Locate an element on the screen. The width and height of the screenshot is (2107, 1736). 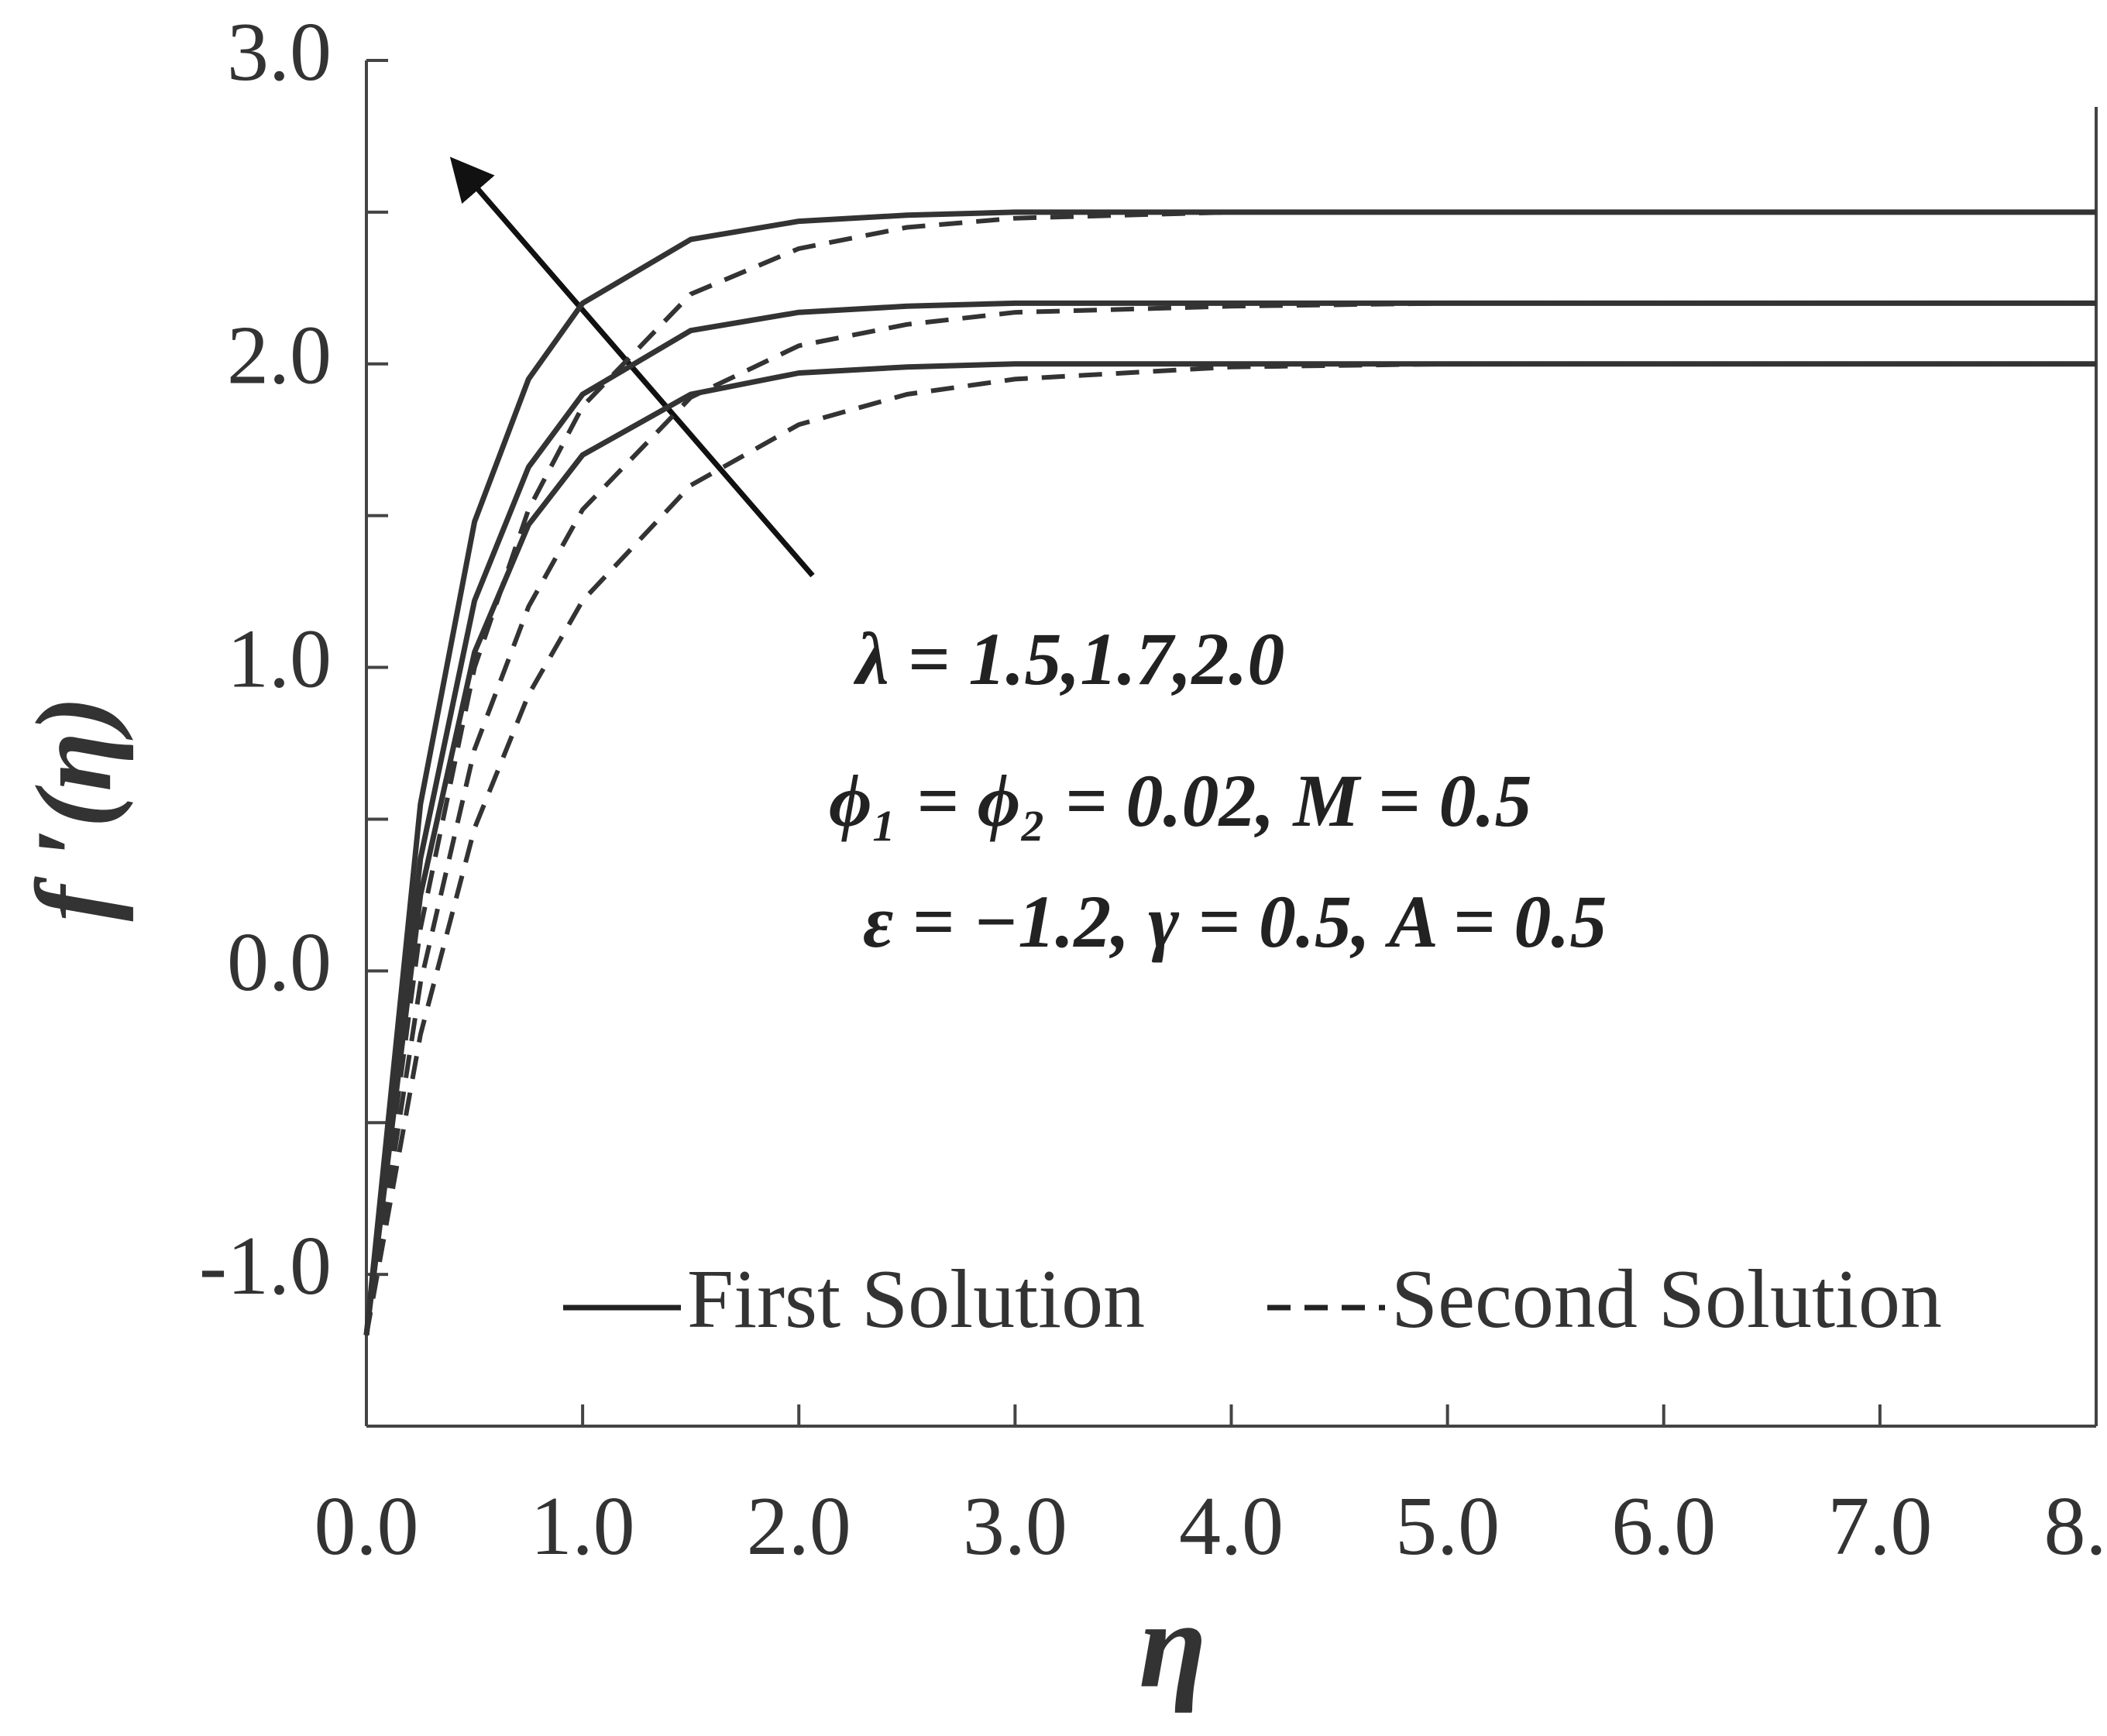
x-tick-label: 8.0 is located at coordinates (2075, 1526).